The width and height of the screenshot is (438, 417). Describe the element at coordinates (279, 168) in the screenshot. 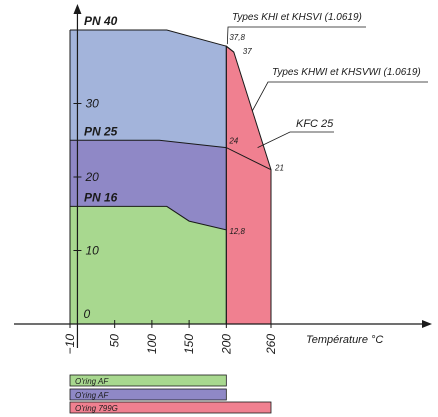

I see `point-value-label: 21` at that location.